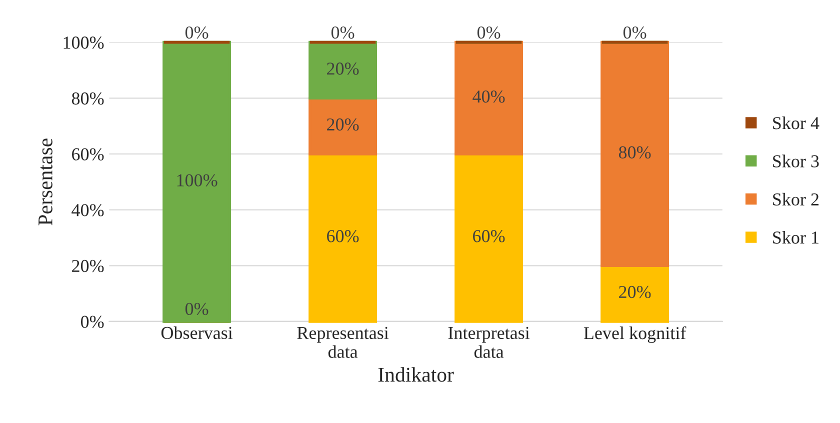 Image resolution: width=840 pixels, height=423 pixels. I want to click on data-label: 100%, so click(197, 180).